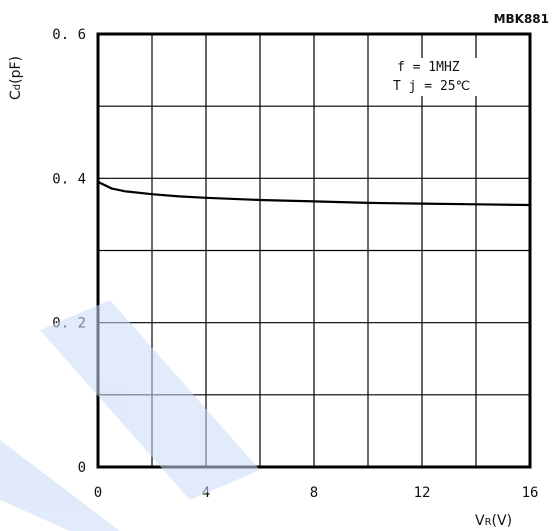  Describe the element at coordinates (17, 87) in the screenshot. I see `y-axis-label-sub: d` at that location.